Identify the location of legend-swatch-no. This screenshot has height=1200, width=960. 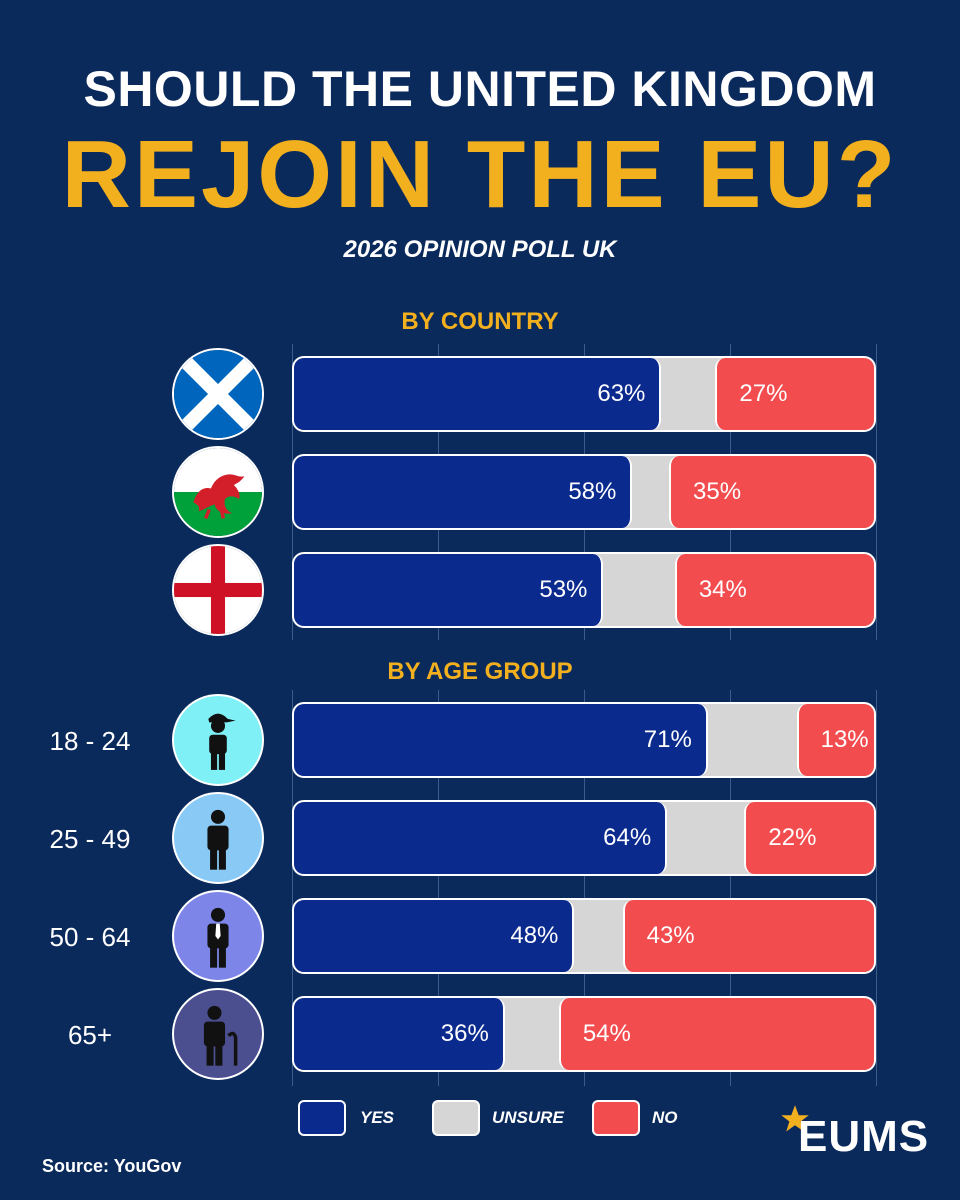
(616, 1118).